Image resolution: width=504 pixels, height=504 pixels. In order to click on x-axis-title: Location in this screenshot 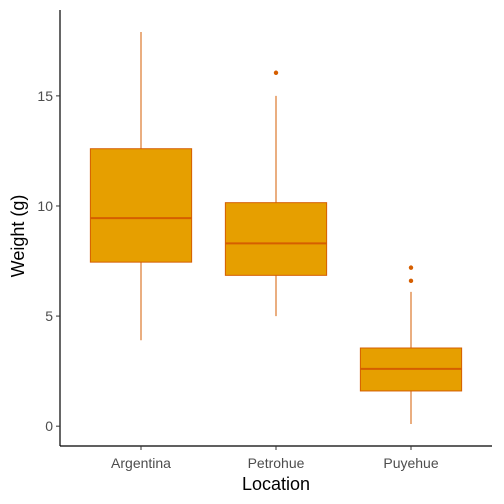, I will do `click(276, 484)`.